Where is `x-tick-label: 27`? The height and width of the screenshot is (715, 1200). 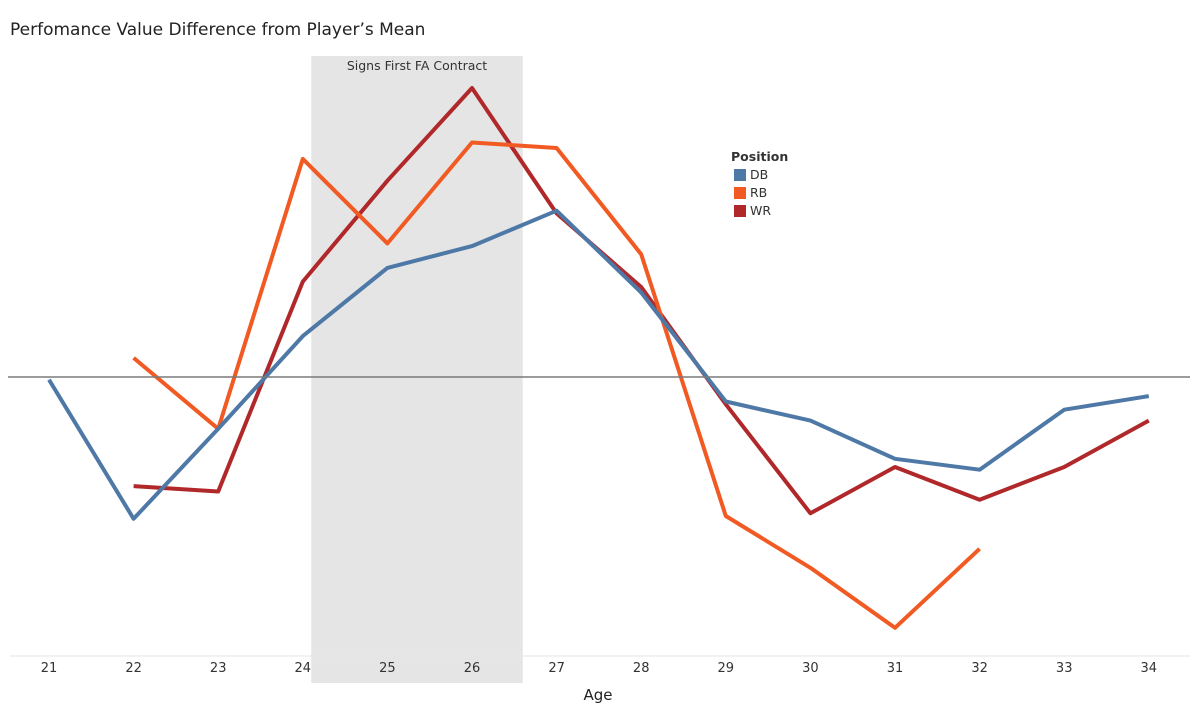 x-tick-label: 27 is located at coordinates (556, 668).